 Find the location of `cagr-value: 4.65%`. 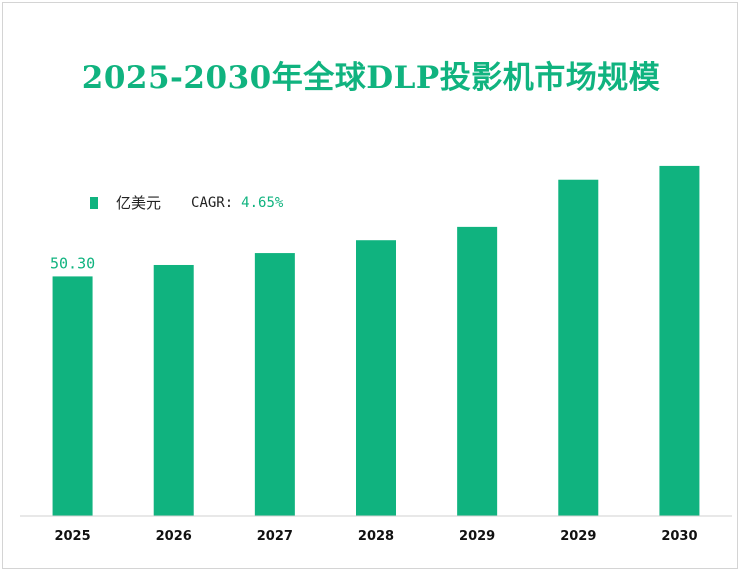

cagr-value: 4.65% is located at coordinates (262, 202).